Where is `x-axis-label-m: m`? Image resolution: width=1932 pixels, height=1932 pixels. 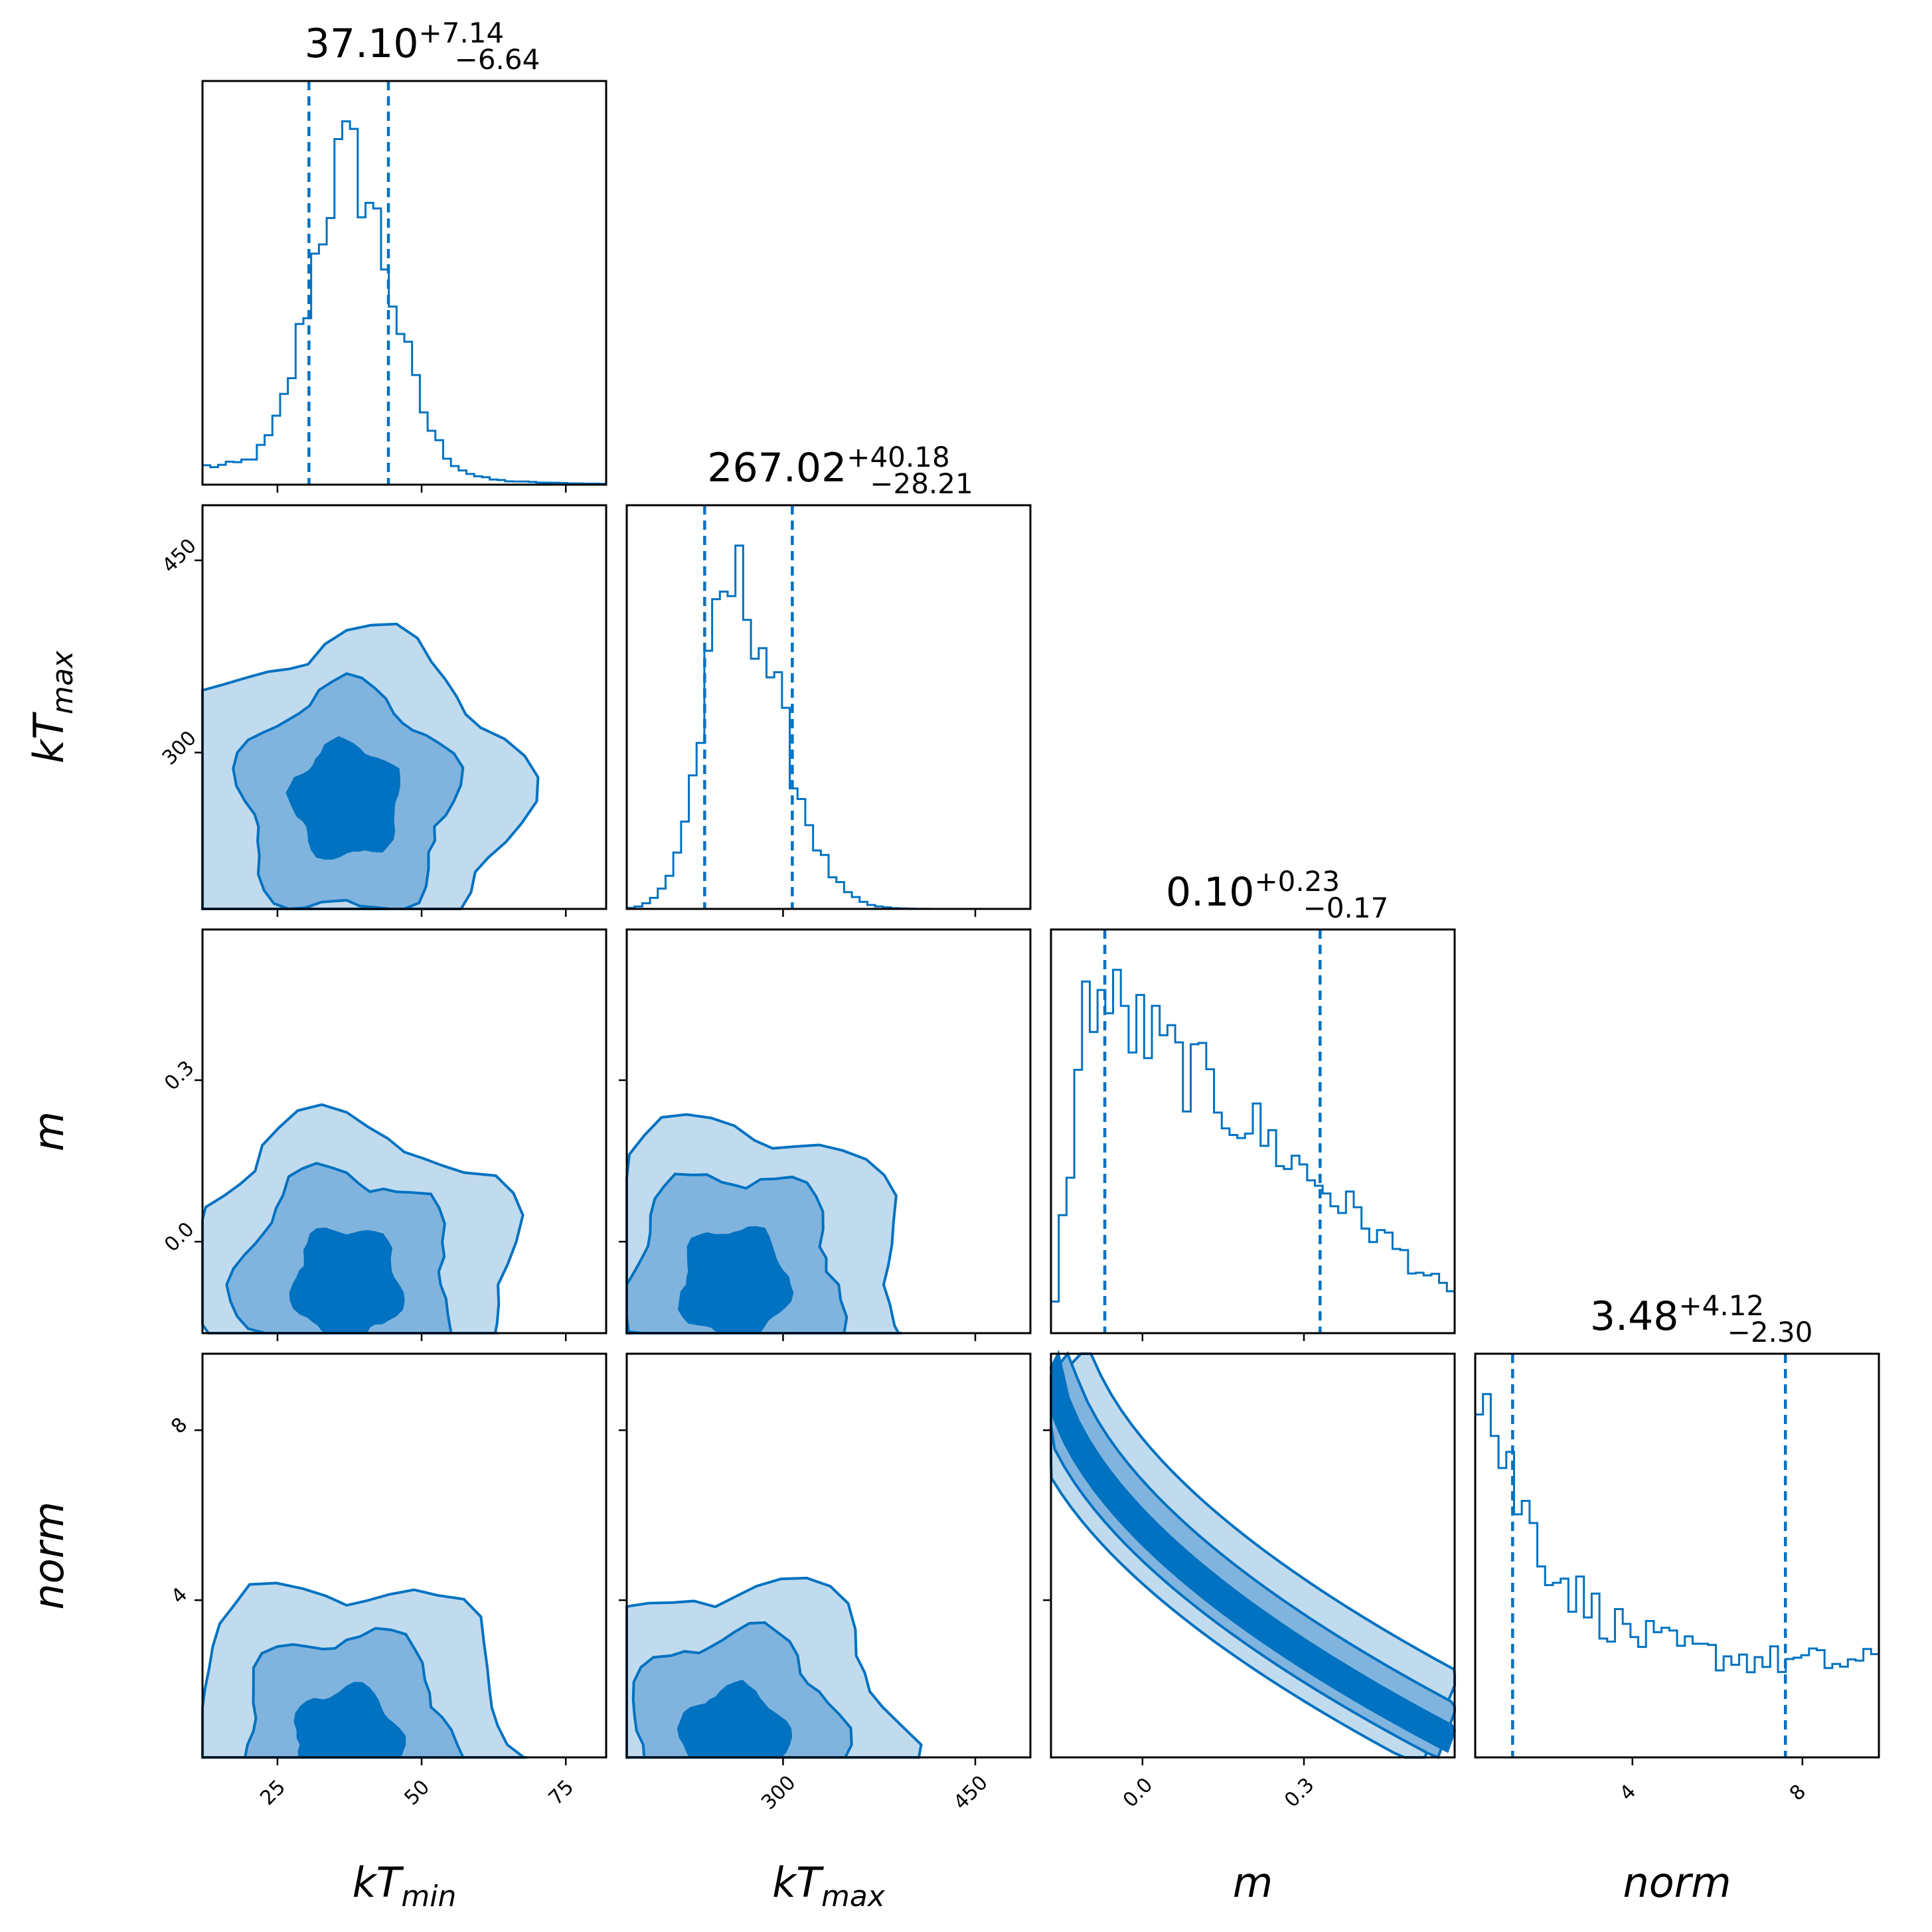 x-axis-label-m: m is located at coordinates (1253, 1882).